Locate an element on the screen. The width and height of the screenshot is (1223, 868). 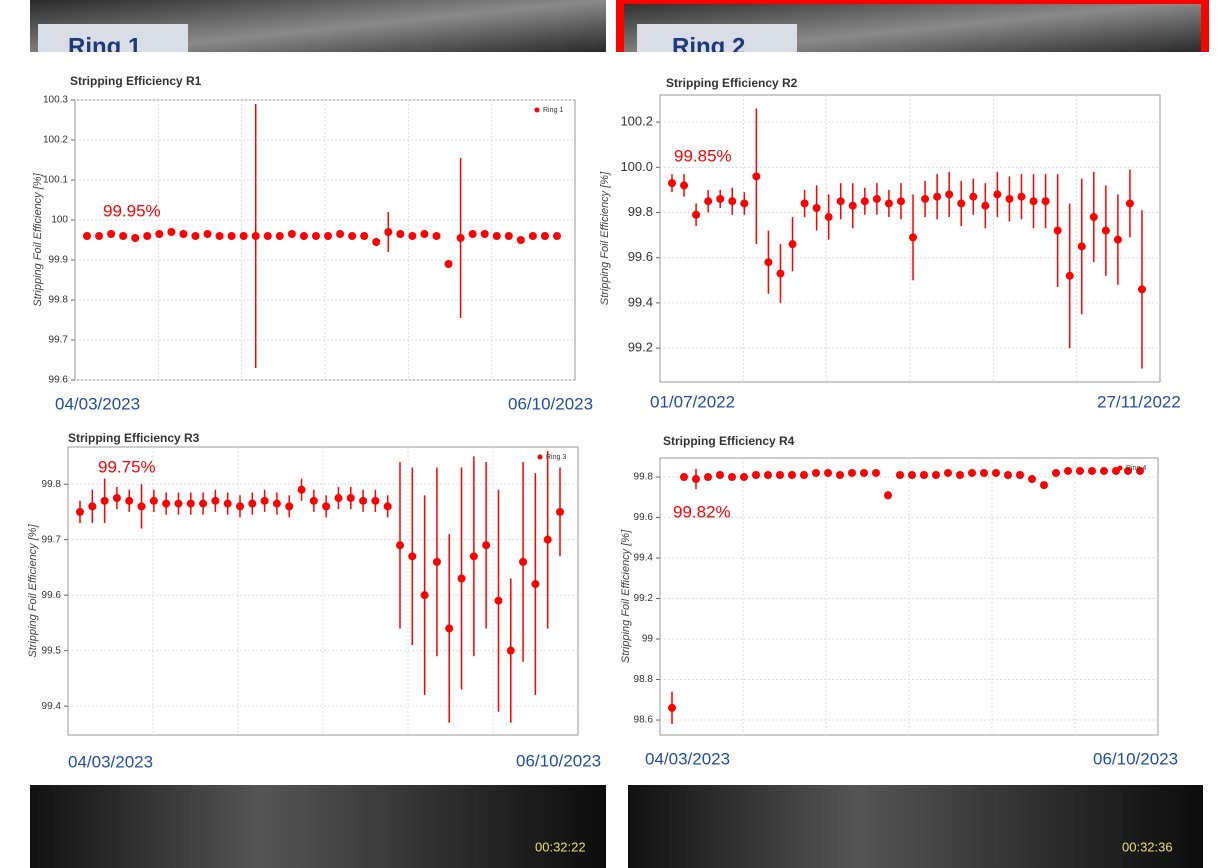
y-tick-label: 100.1 is located at coordinates (55, 180).